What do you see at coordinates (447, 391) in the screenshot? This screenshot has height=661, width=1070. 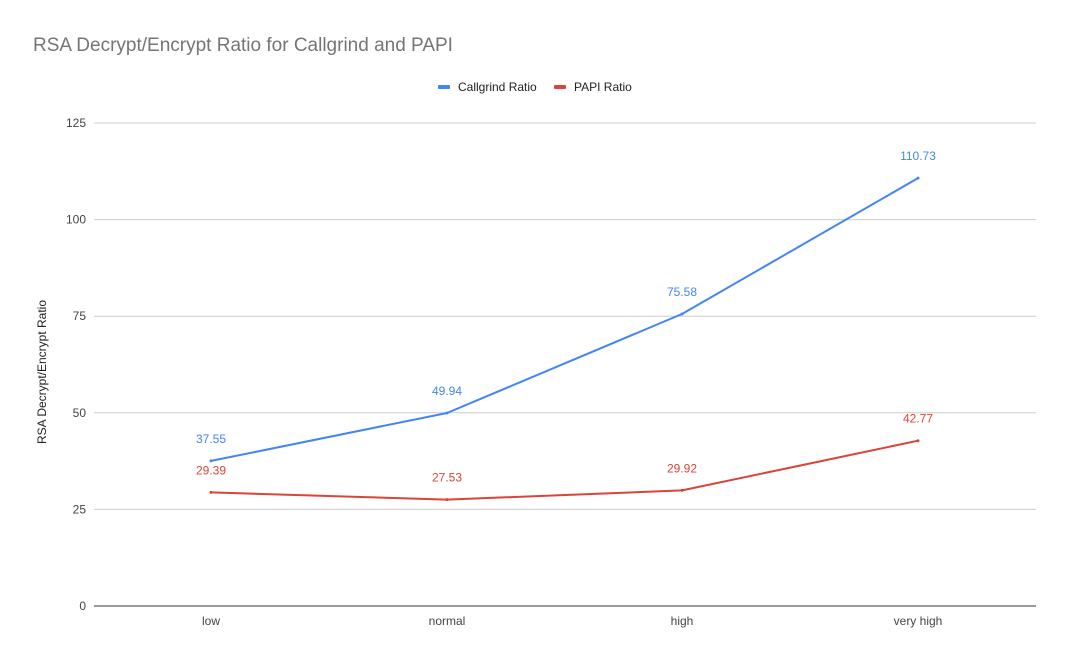 I see `data-label: 49.94` at bounding box center [447, 391].